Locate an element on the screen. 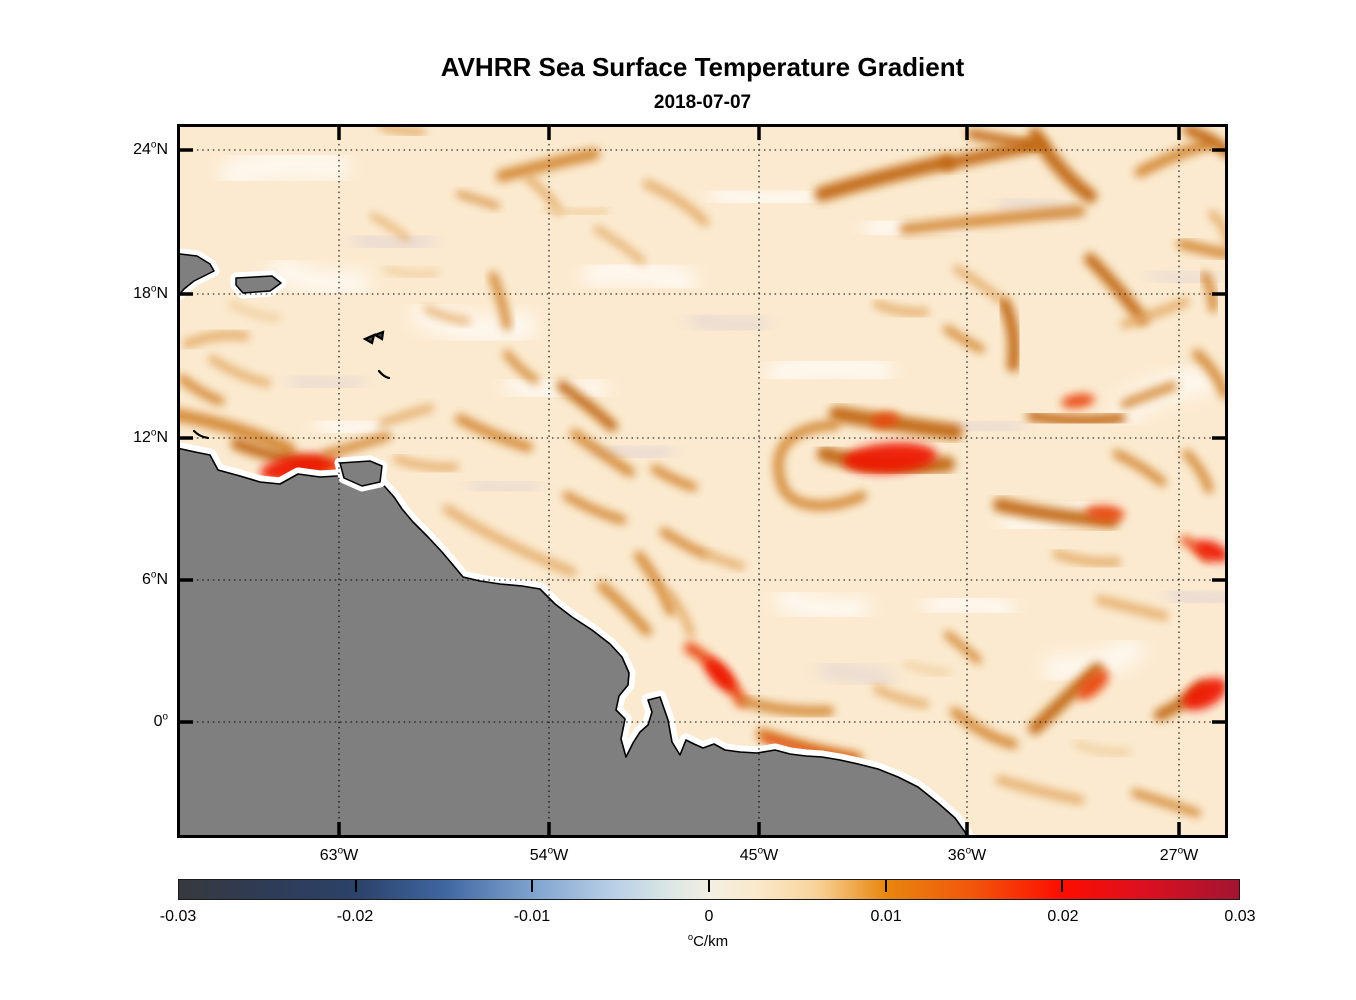 The image size is (1356, 1000). lon-tick-label: 45oW is located at coordinates (759, 854).